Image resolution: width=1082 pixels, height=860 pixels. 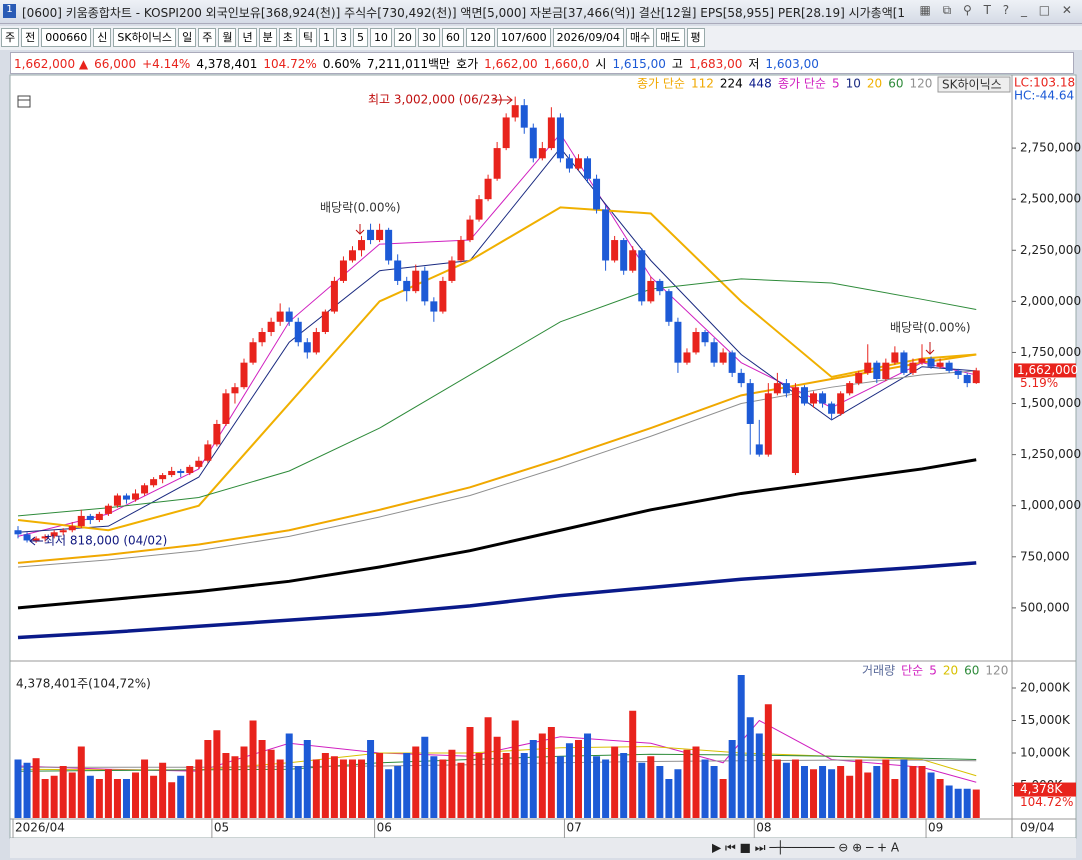 What do you see at coordinates (523, 37) in the screenshot?
I see `toolbar-button: 107/600` at bounding box center [523, 37].